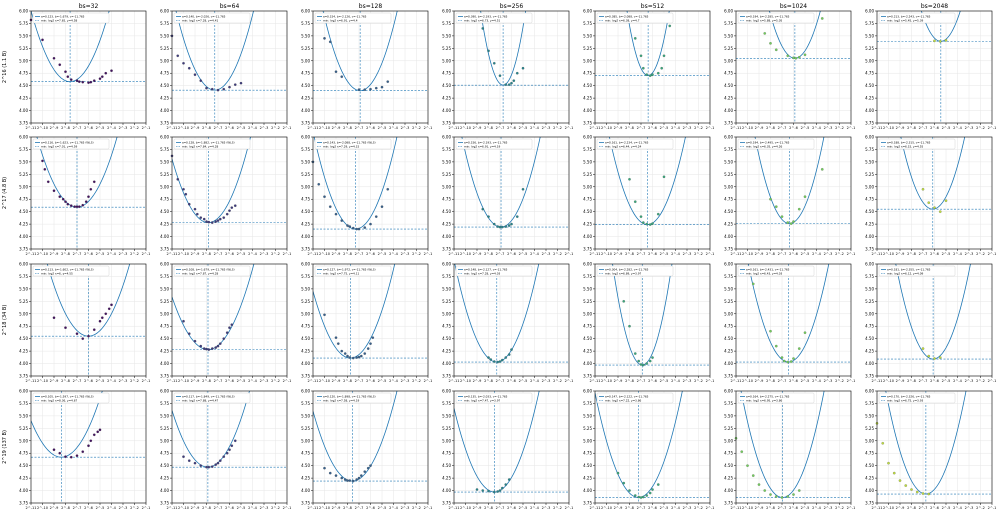 The image size is (997, 521). I want to click on legend-box, so click(212, 18).